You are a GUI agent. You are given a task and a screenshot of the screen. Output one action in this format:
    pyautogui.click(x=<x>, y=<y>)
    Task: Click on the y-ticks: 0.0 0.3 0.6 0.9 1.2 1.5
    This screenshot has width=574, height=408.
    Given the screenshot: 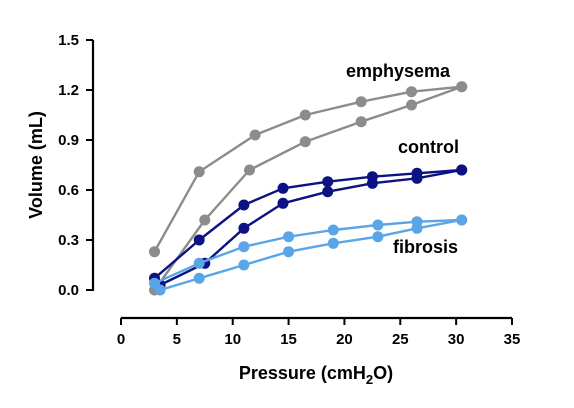 What is the action you would take?
    pyautogui.click(x=75, y=165)
    